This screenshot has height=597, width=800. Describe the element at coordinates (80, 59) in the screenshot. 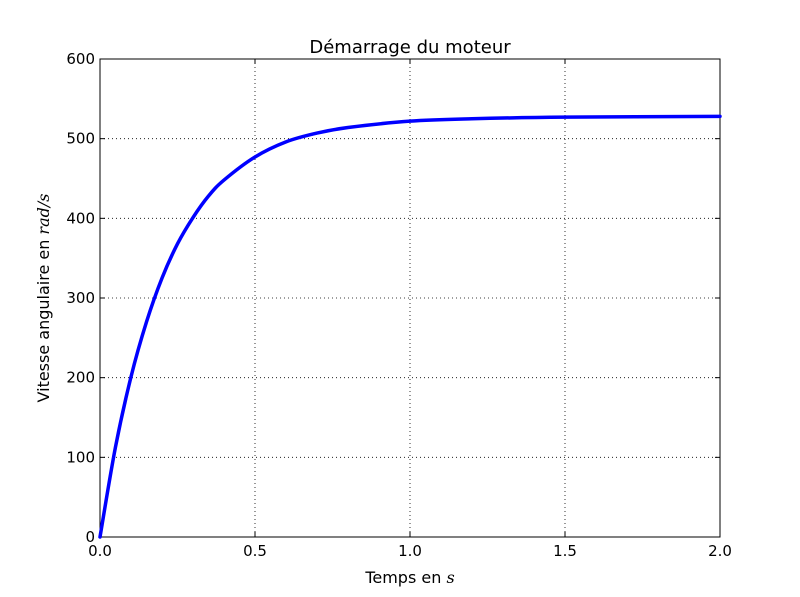

I see `y-tick-label: 600` at that location.